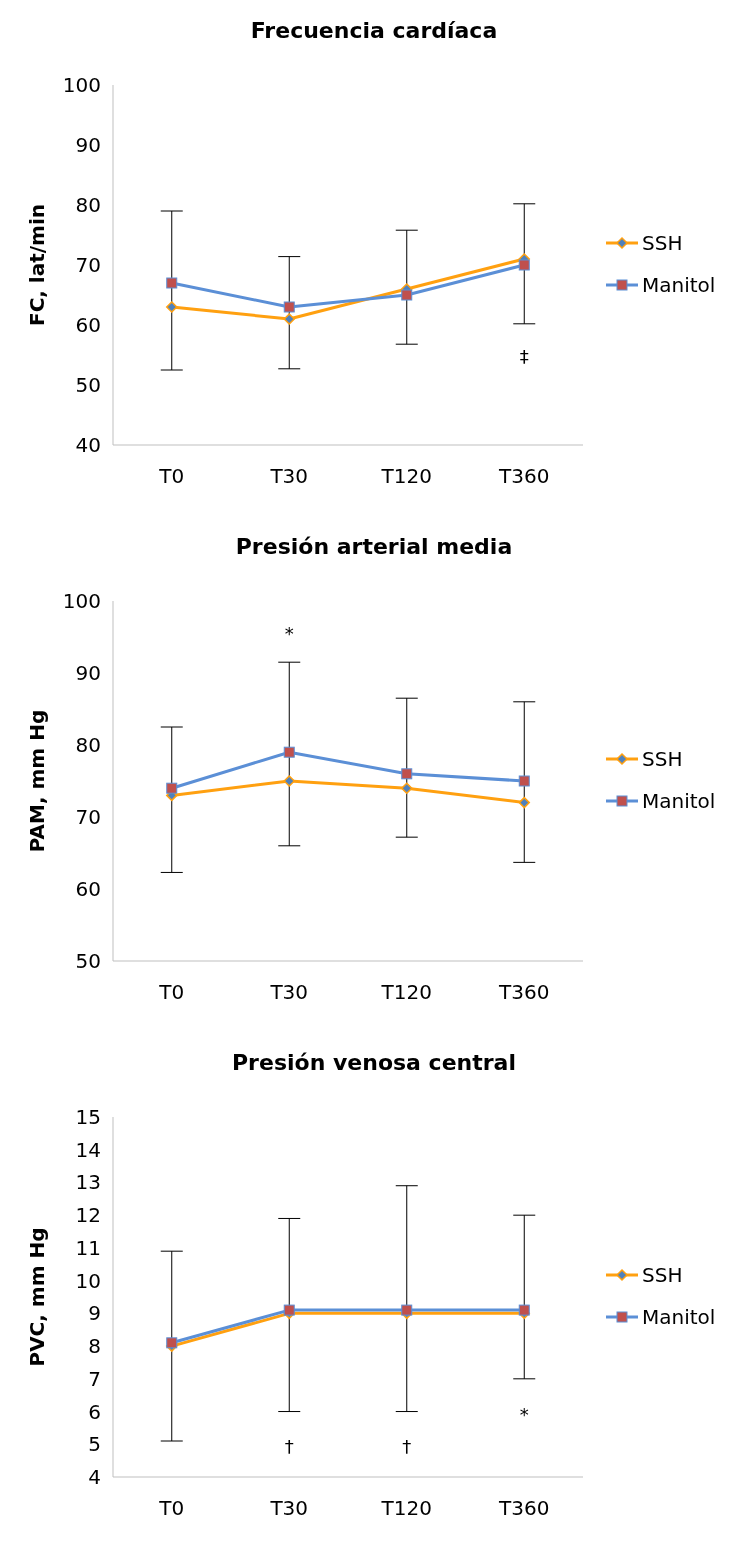  Describe the element at coordinates (94, 1411) in the screenshot. I see `y-tick-label: 6` at that location.